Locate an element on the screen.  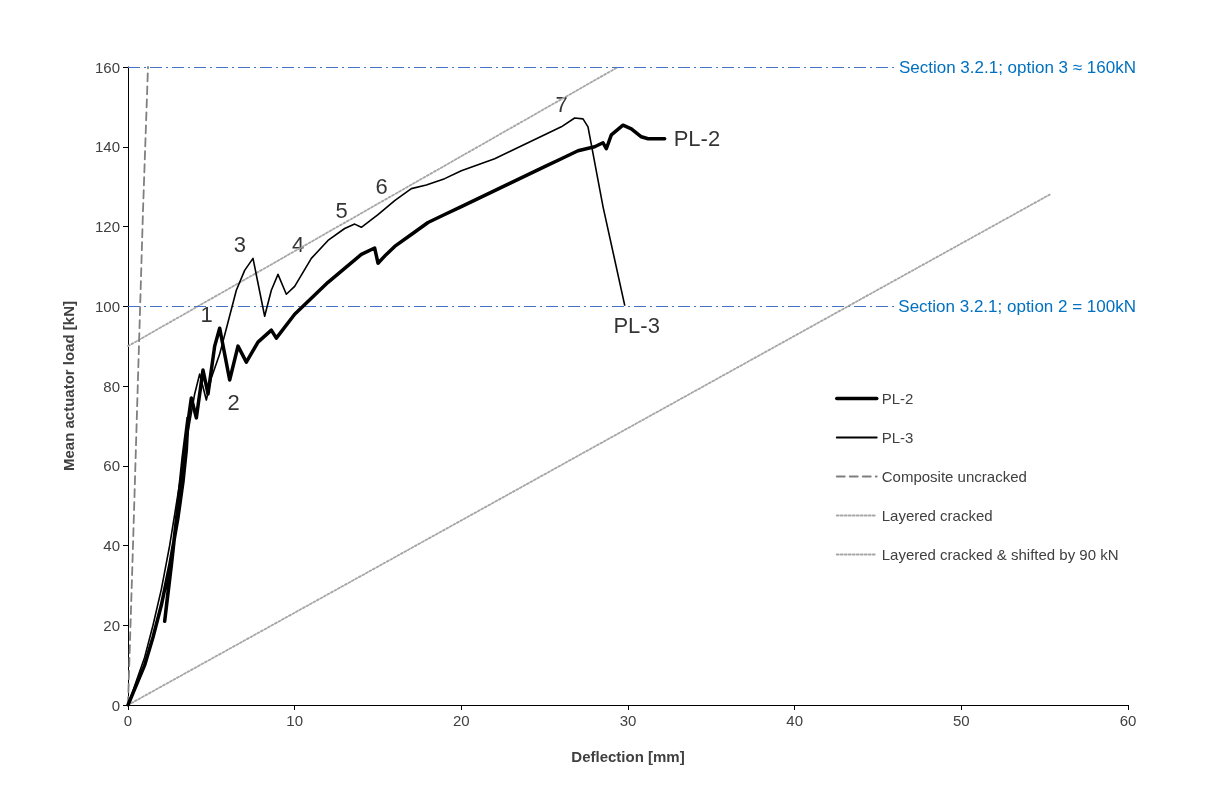
annotation: PL-2 is located at coordinates (697, 139).